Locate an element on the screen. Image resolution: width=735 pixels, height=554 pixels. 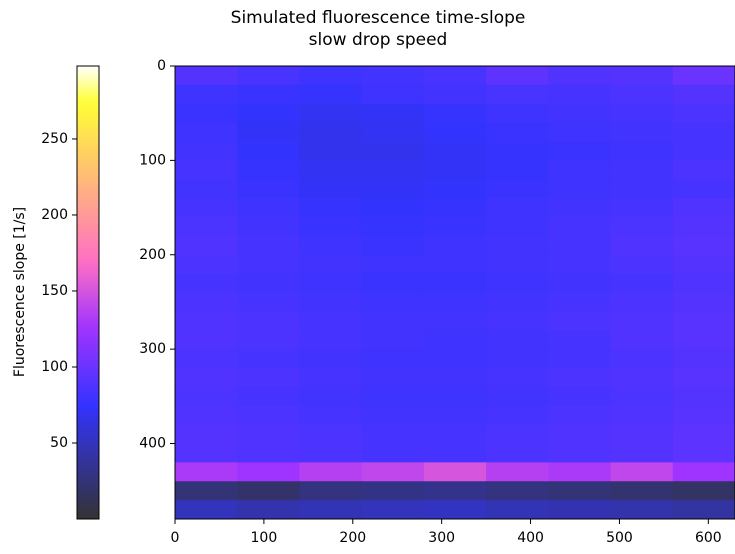
x-tick-label: 200 is located at coordinates (352, 538).